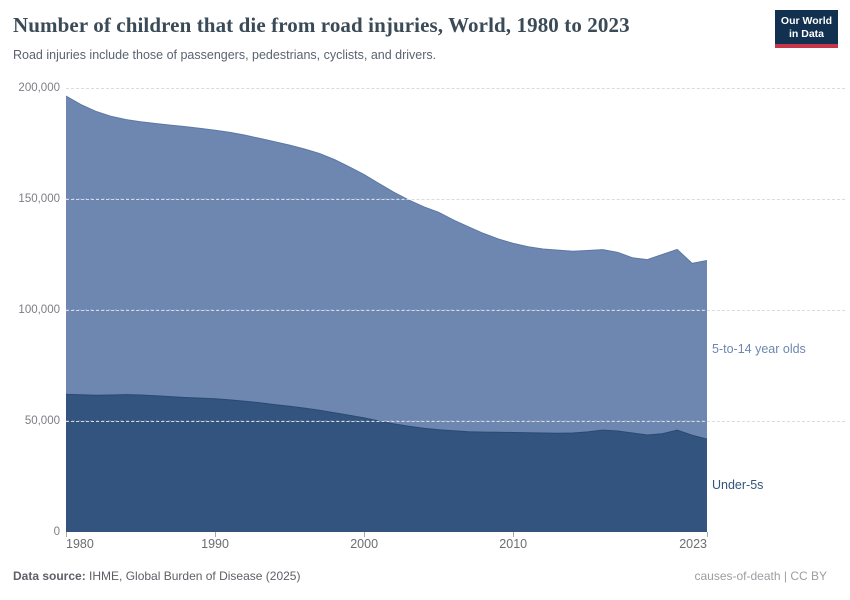  What do you see at coordinates (386, 416) in the screenshot?
I see `line-under-5s-top` at bounding box center [386, 416].